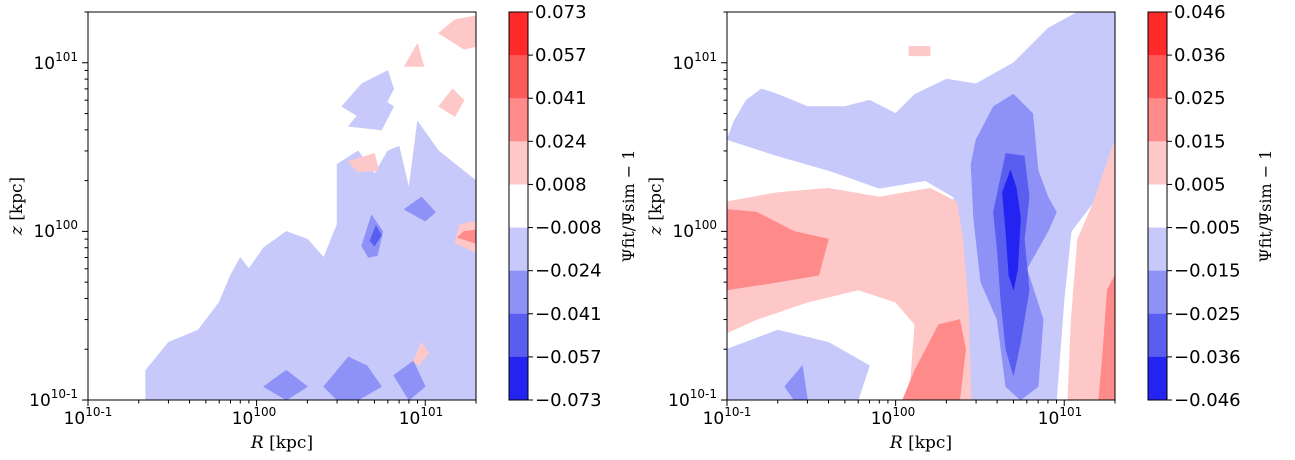 This screenshot has width=1295, height=460. What do you see at coordinates (1200, 184) in the screenshot?
I see `colorbar-tick-label: 0.005` at bounding box center [1200, 184].